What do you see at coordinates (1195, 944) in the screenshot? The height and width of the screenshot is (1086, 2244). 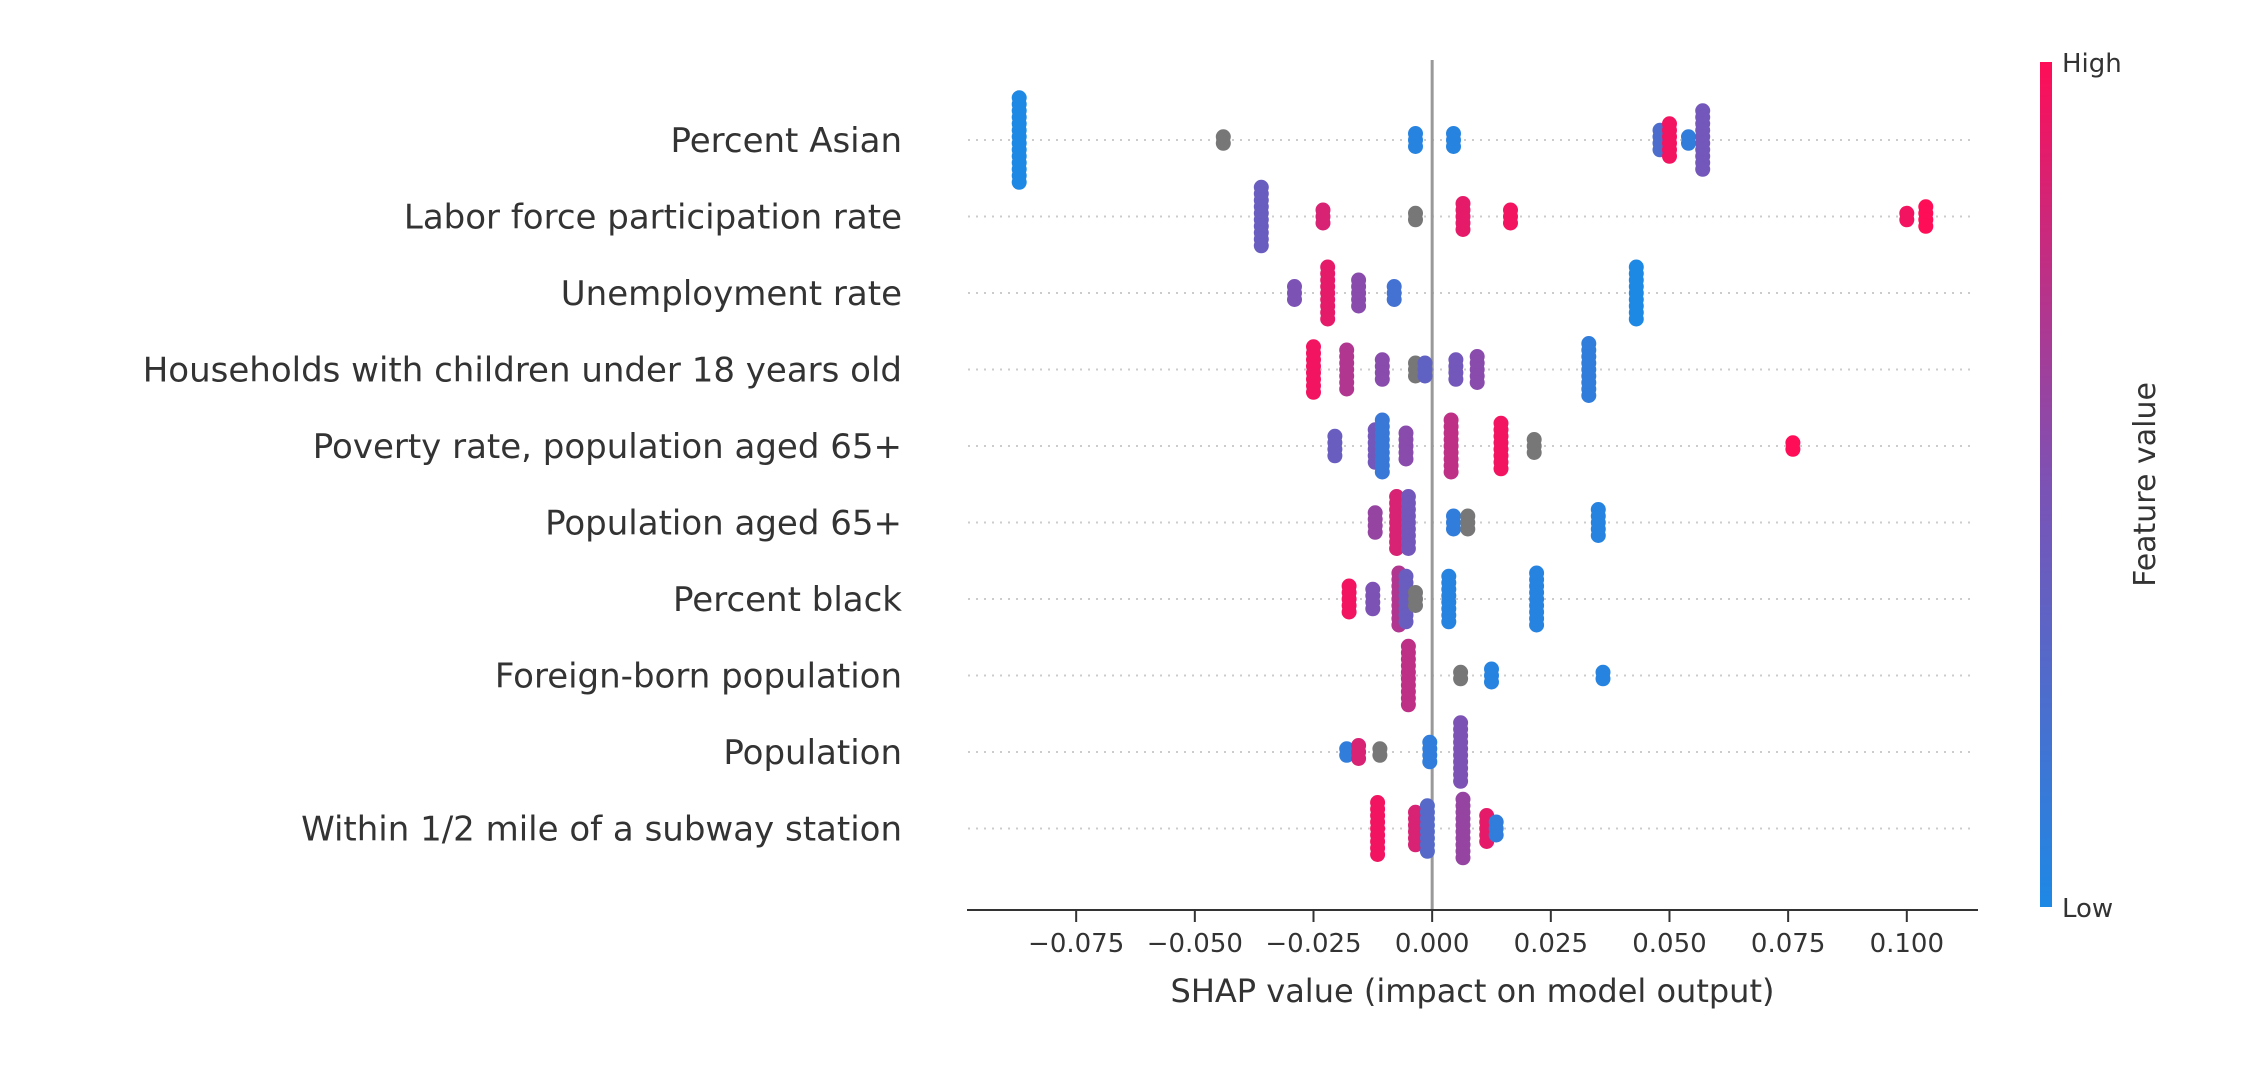 I see `x-tick-label: −0.050` at bounding box center [1195, 944].